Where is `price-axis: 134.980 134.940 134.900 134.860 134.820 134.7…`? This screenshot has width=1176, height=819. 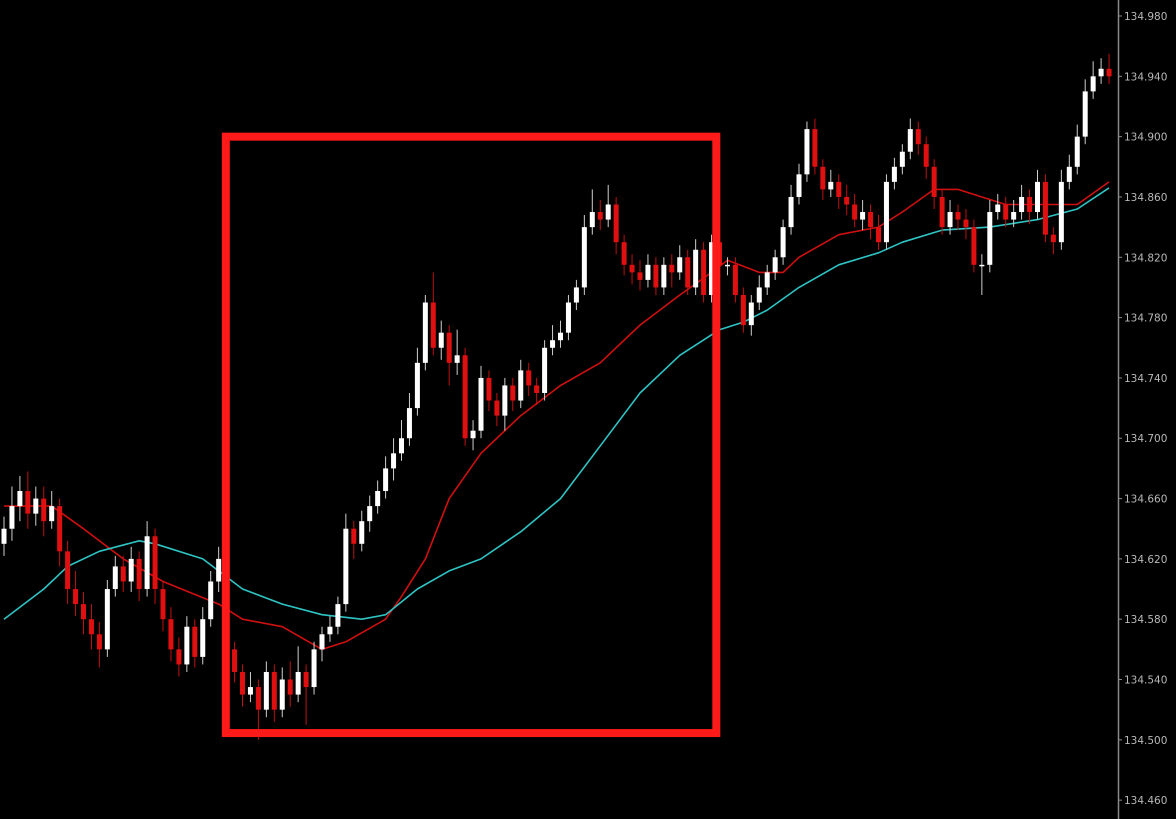 price-axis: 134.980 134.940 134.900 134.860 134.820 134.7… is located at coordinates (1142, 409).